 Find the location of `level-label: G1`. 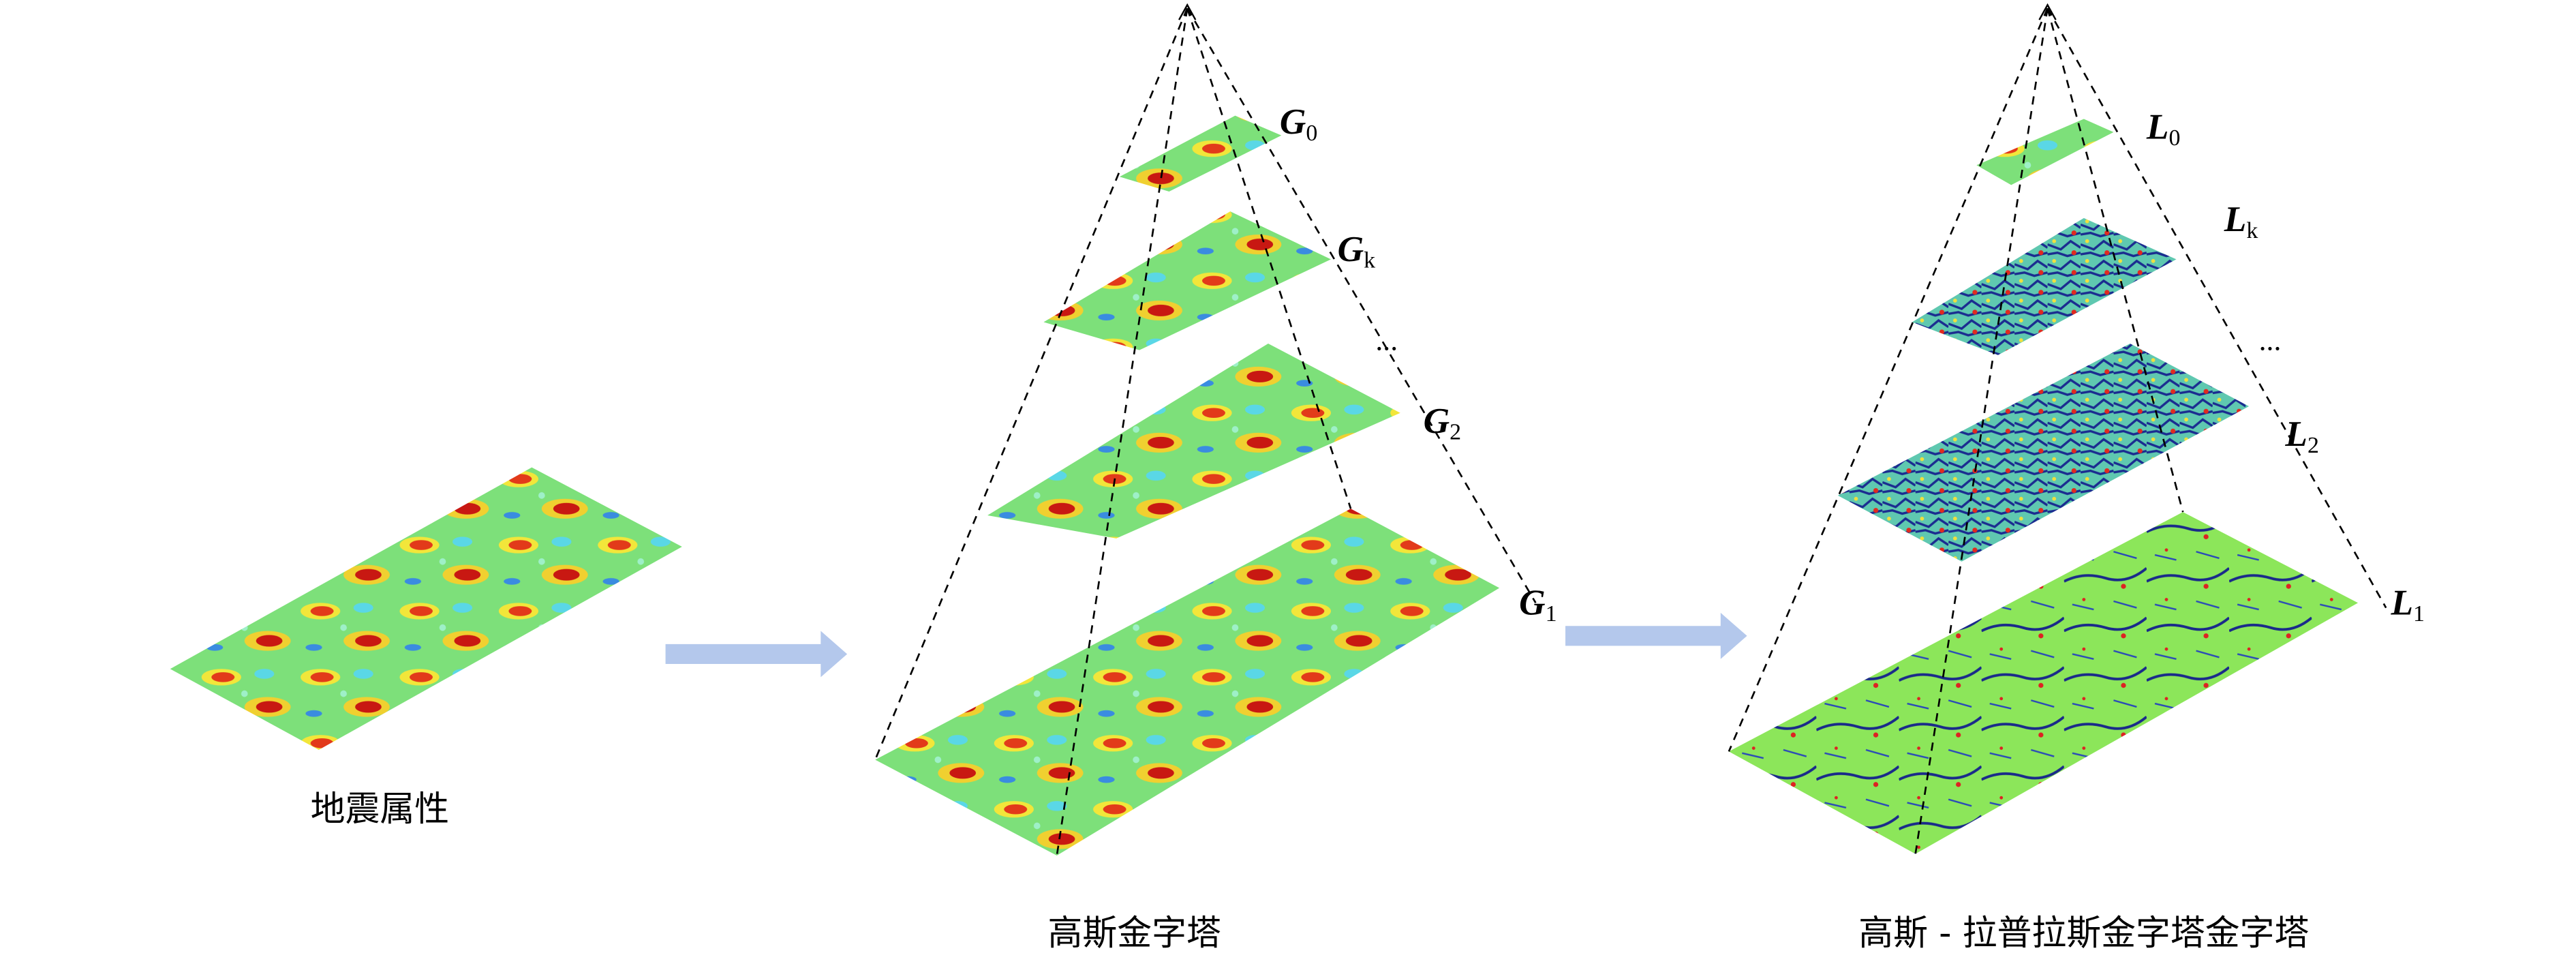

level-label: G1 is located at coordinates (1538, 604).